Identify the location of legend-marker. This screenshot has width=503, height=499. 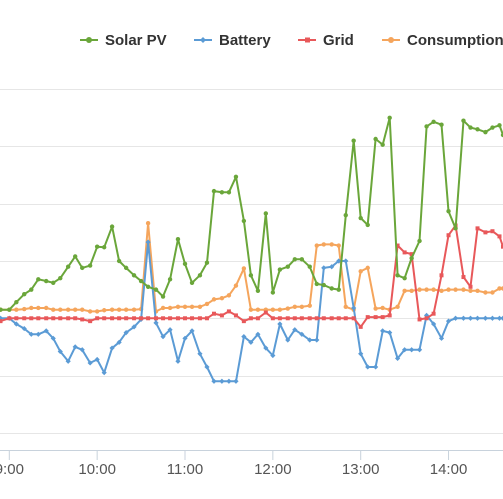
(307, 40).